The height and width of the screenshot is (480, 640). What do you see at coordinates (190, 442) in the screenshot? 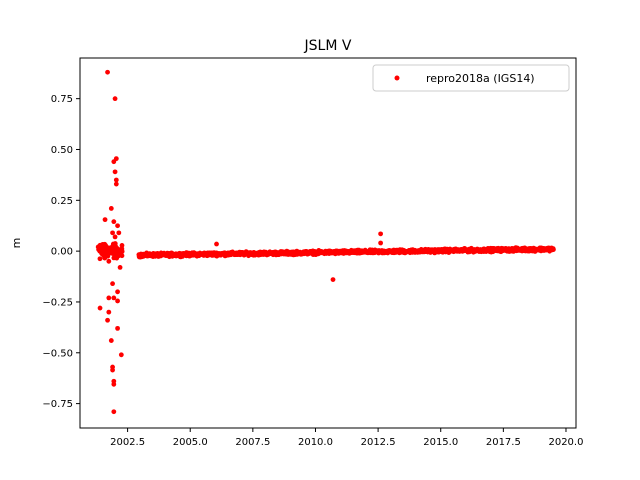
I see `x-tick-label: 2005.0` at bounding box center [190, 442].